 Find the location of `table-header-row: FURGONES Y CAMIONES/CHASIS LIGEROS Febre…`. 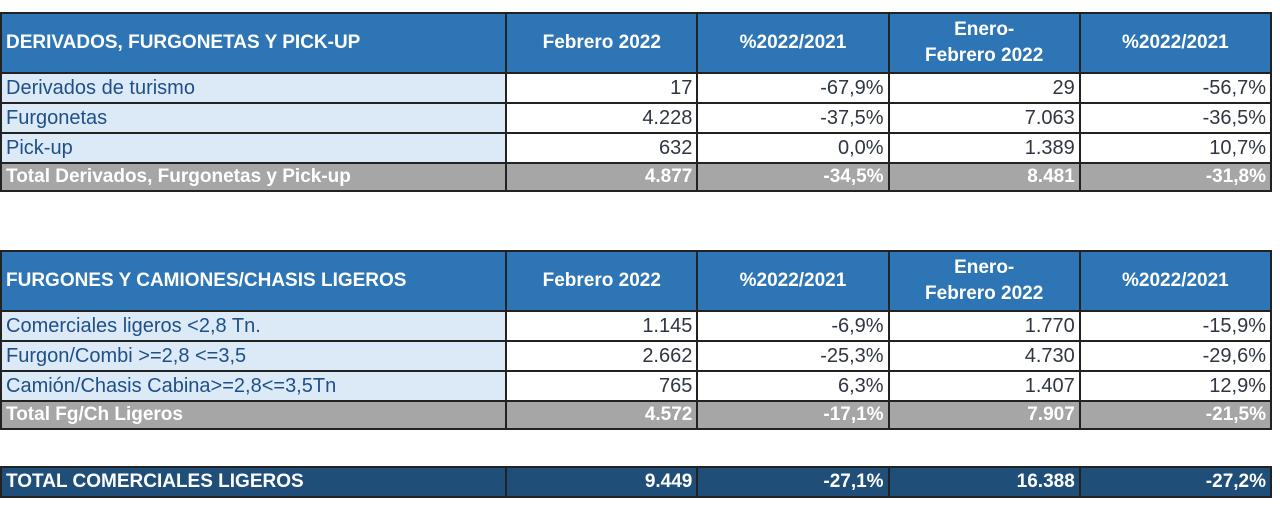

table-header-row: FURGONES Y CAMIONES/CHASIS LIGEROS Febre… is located at coordinates (636, 281).